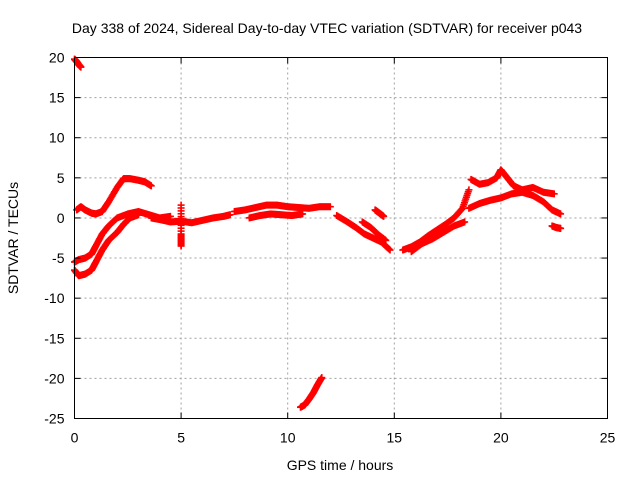  I want to click on x-tick-label: 25, so click(608, 438).